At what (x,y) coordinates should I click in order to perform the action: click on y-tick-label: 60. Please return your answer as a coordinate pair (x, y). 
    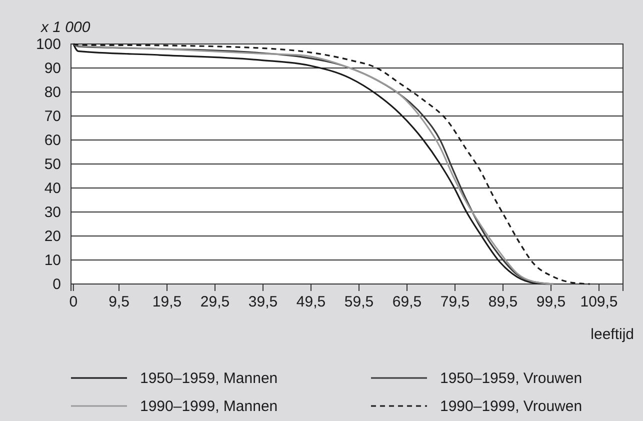
    Looking at the image, I should click on (52, 140).